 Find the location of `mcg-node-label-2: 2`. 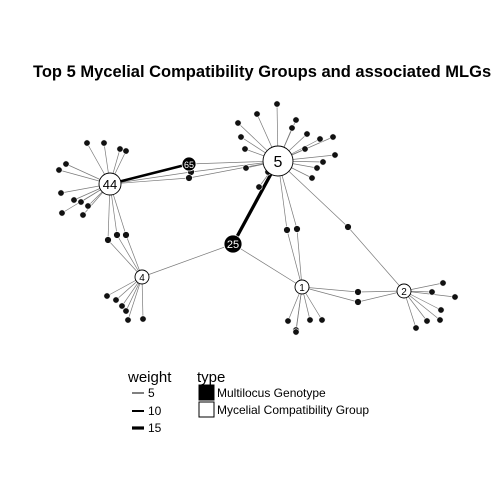

mcg-node-label-2: 2 is located at coordinates (404, 292).